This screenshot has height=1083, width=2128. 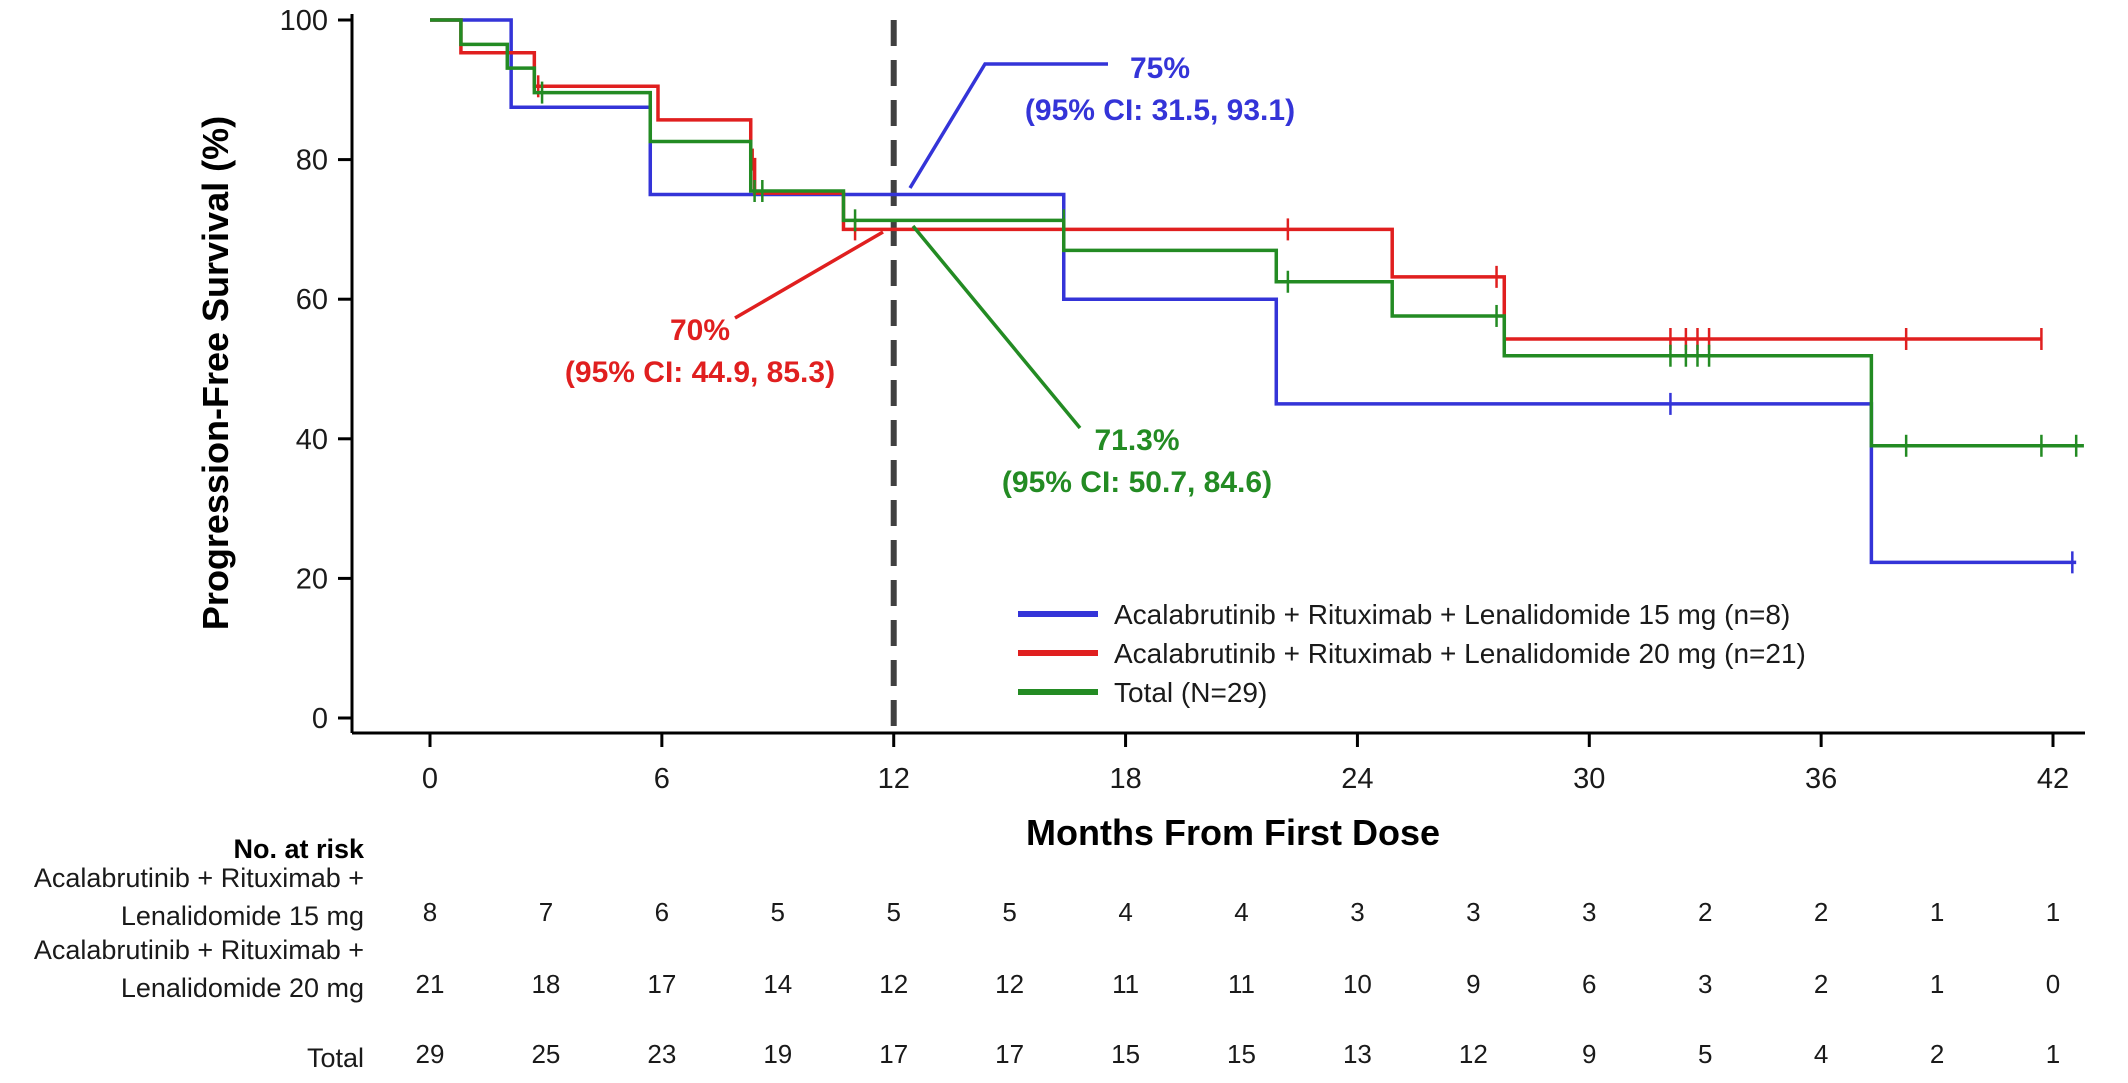 What do you see at coordinates (1821, 779) in the screenshot?
I see `x-tick-label: 36` at bounding box center [1821, 779].